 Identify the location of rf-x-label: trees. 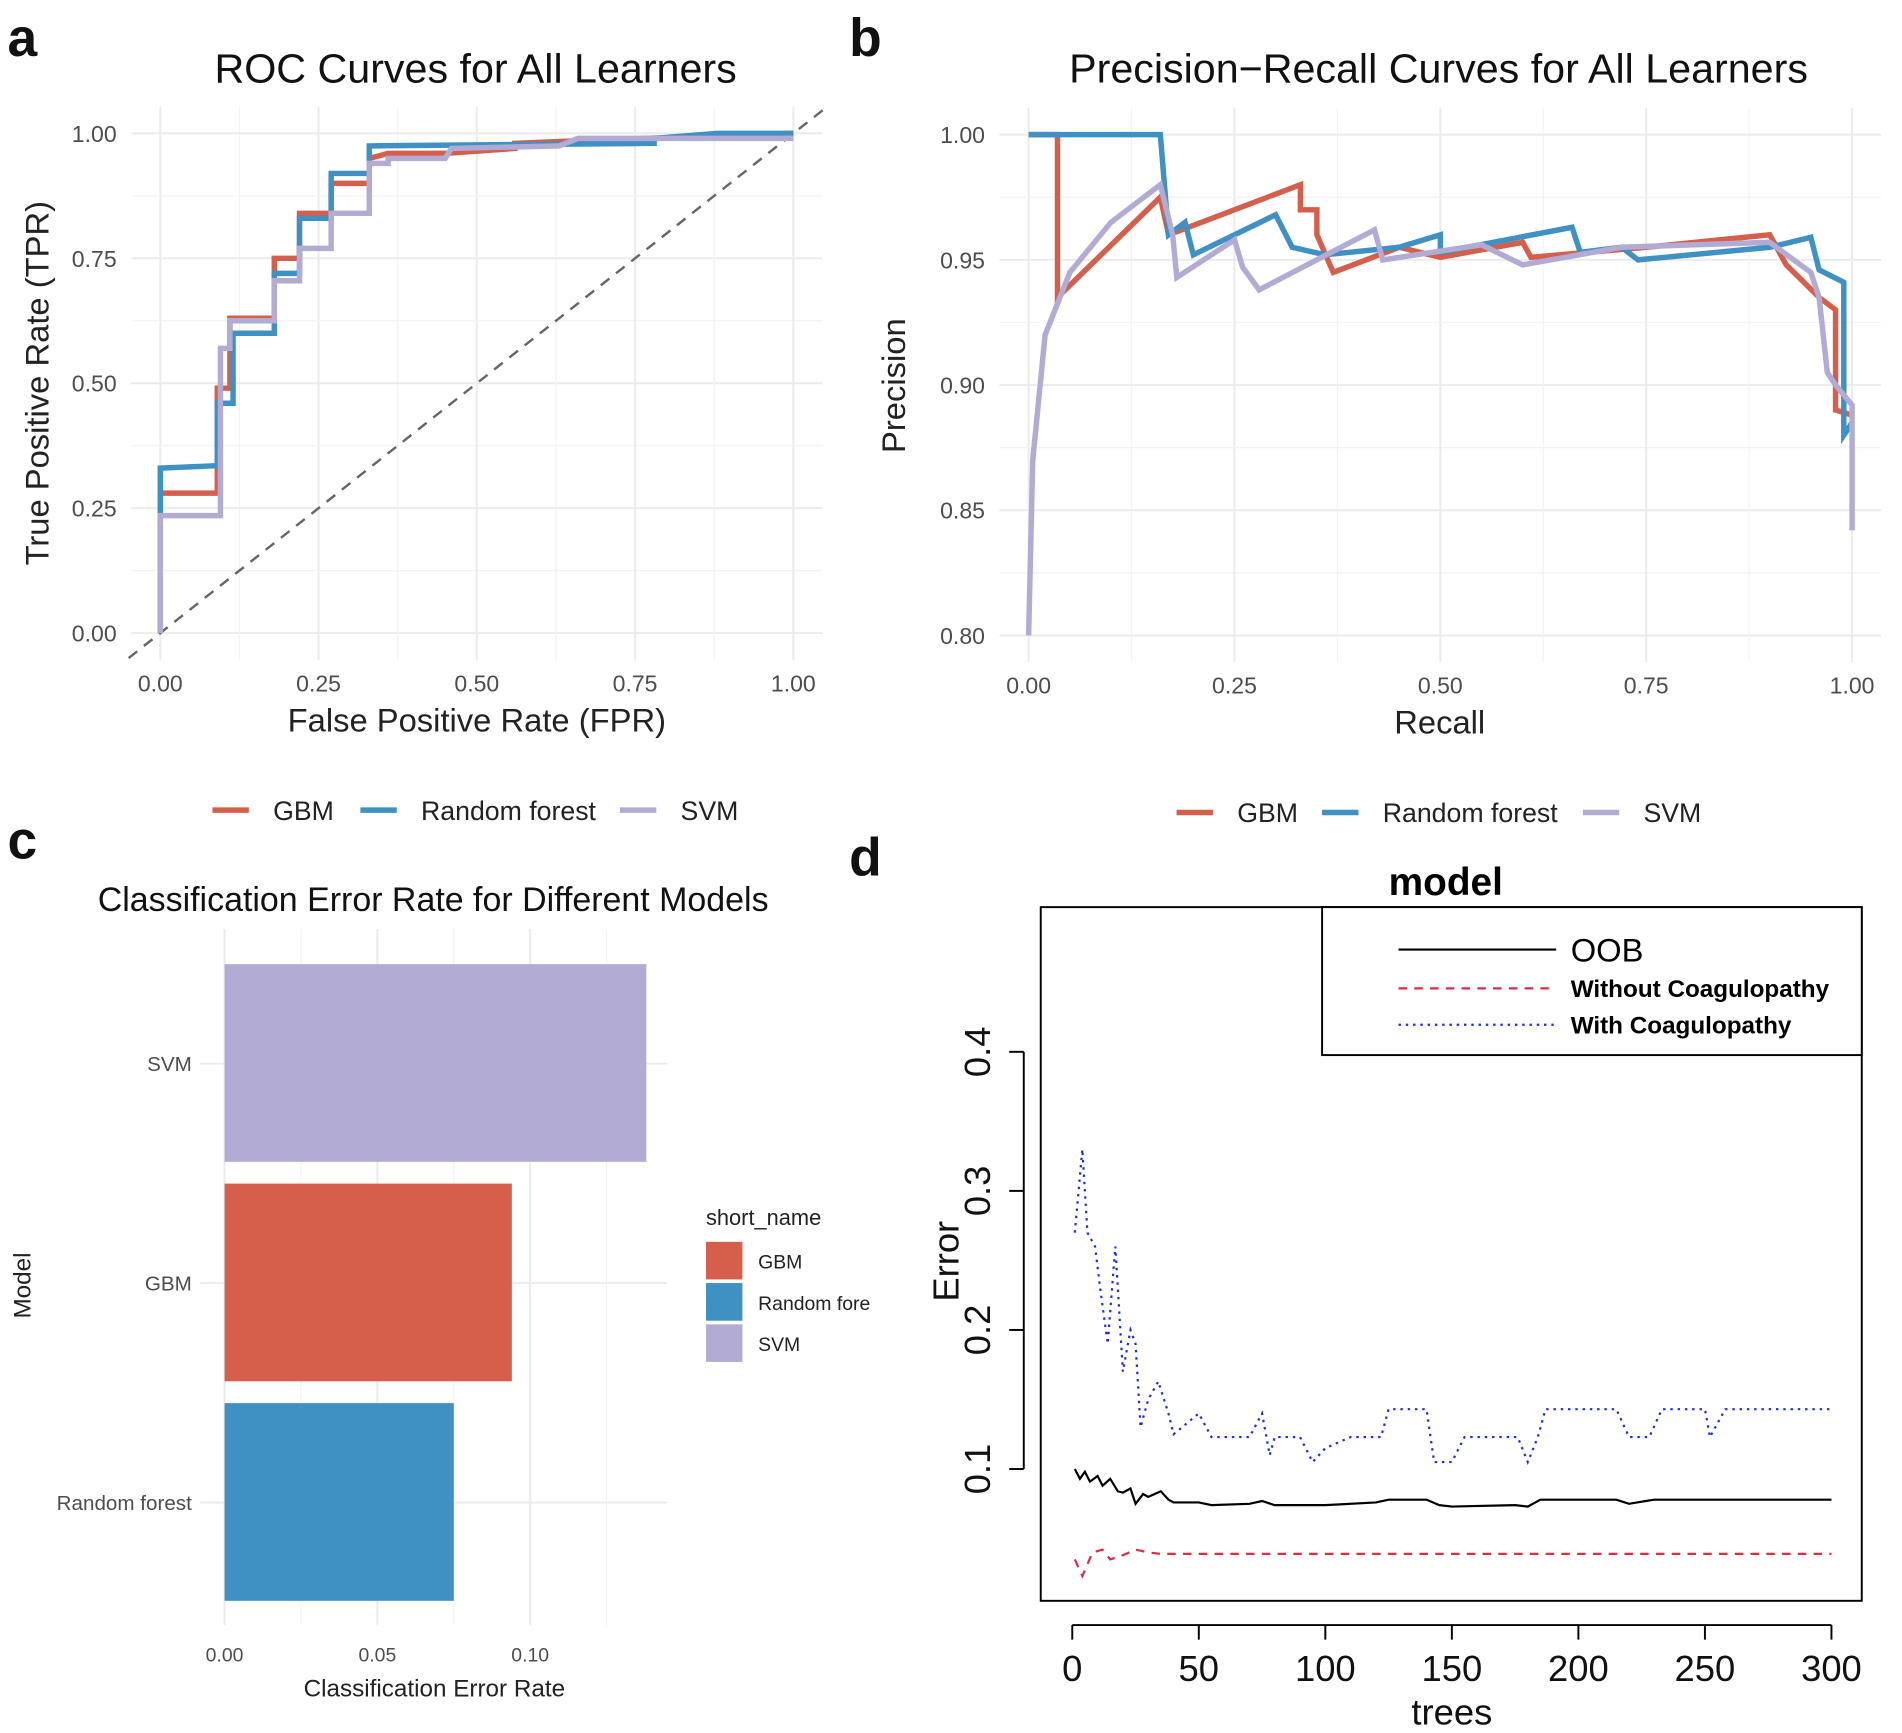
(1451, 1712).